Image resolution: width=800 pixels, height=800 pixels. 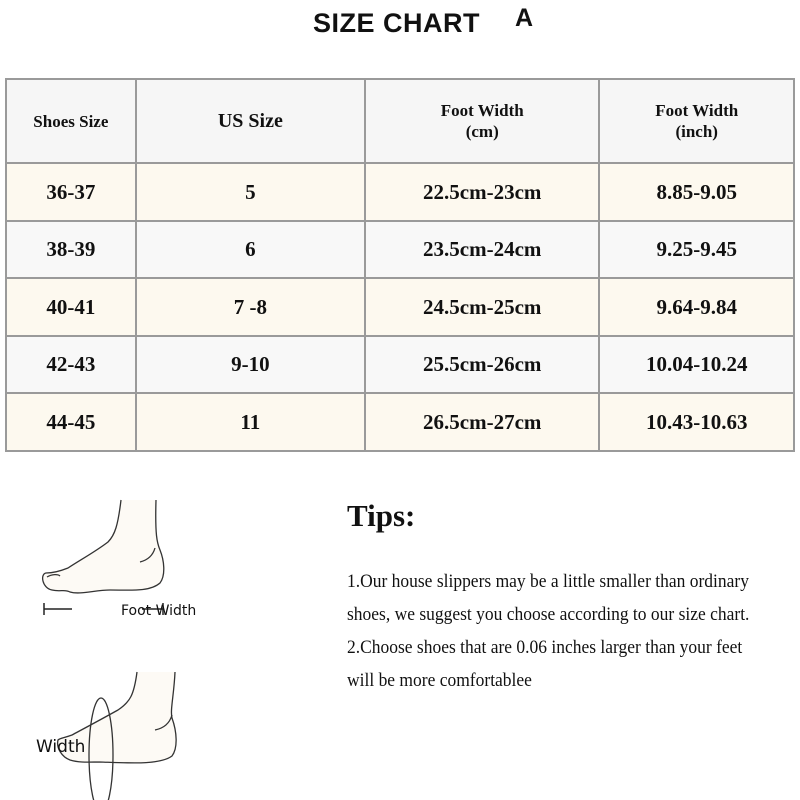 I want to click on header-foot-width-cm: Foot Width (cm), so click(x=482, y=121).